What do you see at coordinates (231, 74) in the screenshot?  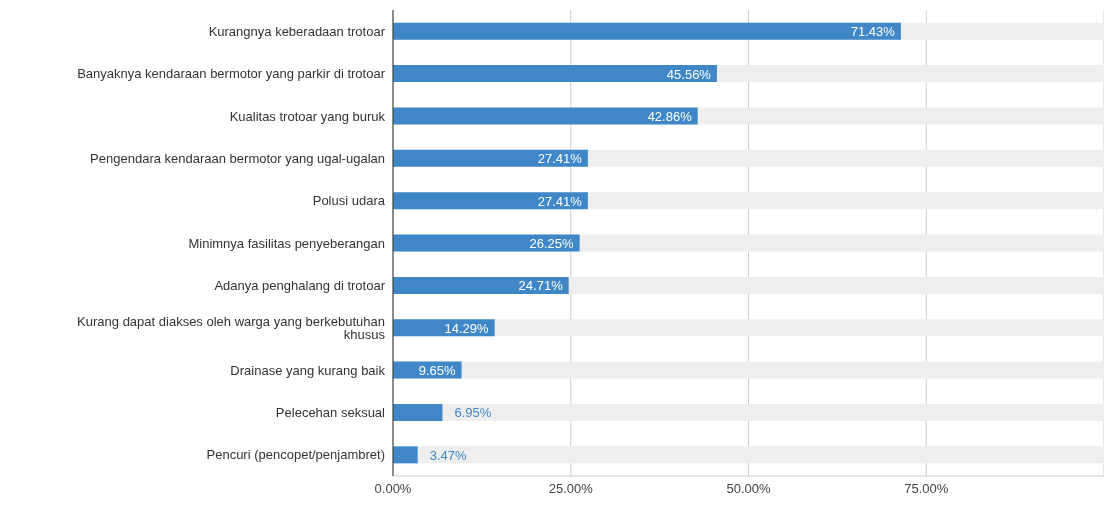 I see `y-tick-label: Banyaknya kendaraan bermotor yang parkir di trotoar` at bounding box center [231, 74].